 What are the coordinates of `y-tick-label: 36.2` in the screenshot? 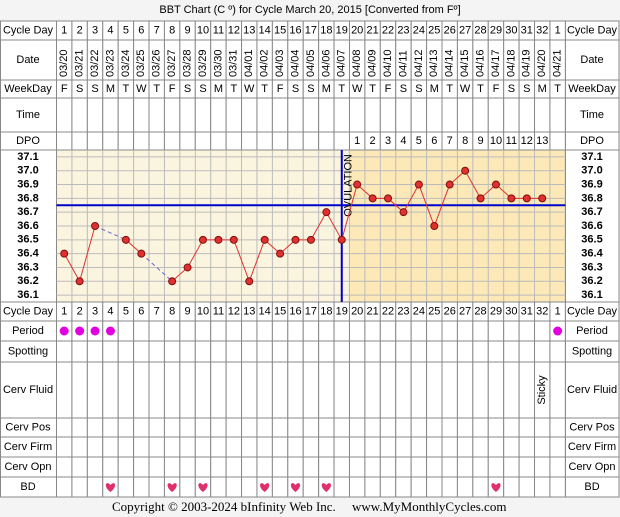 It's located at (27, 281).